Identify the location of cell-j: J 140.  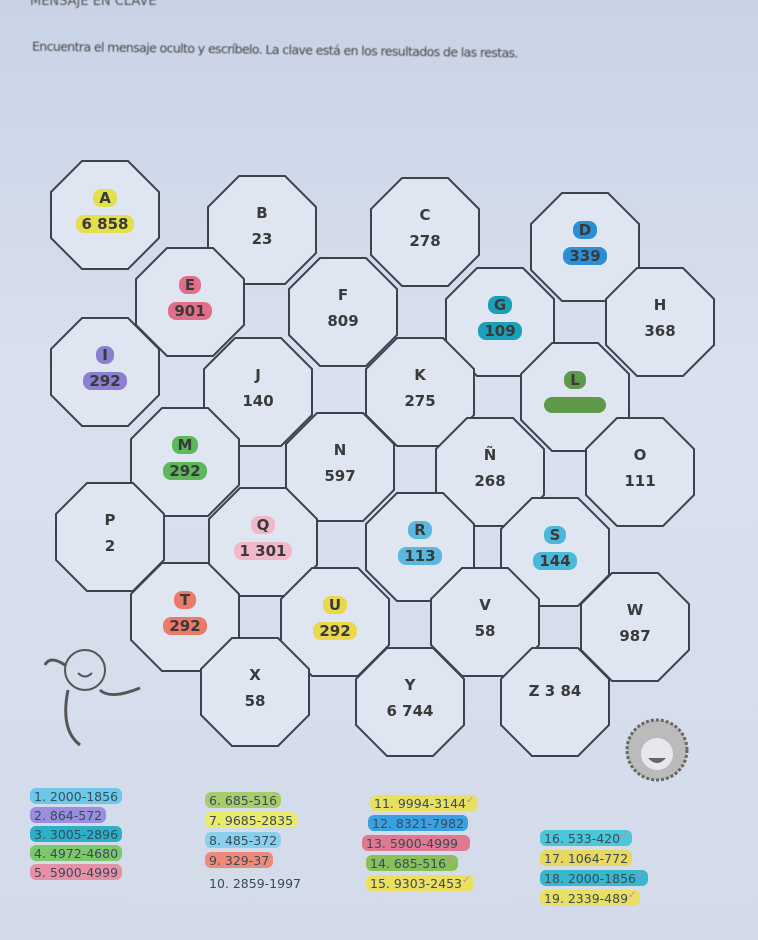
(258, 392).